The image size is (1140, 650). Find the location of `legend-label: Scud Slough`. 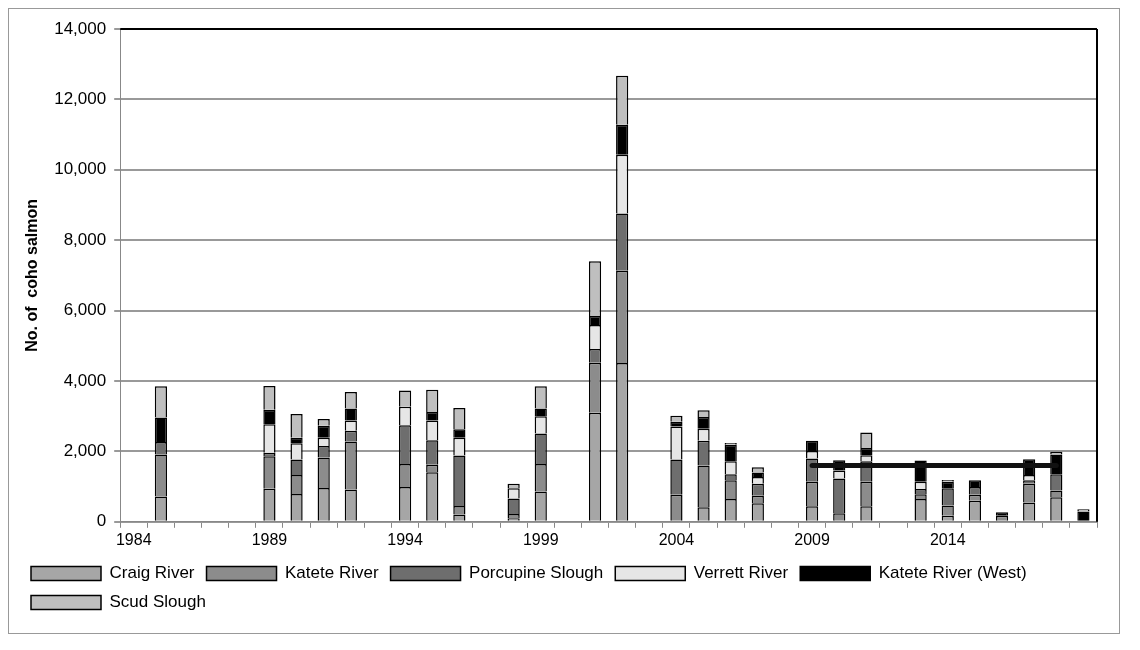

legend-label: Scud Slough is located at coordinates (157, 602).